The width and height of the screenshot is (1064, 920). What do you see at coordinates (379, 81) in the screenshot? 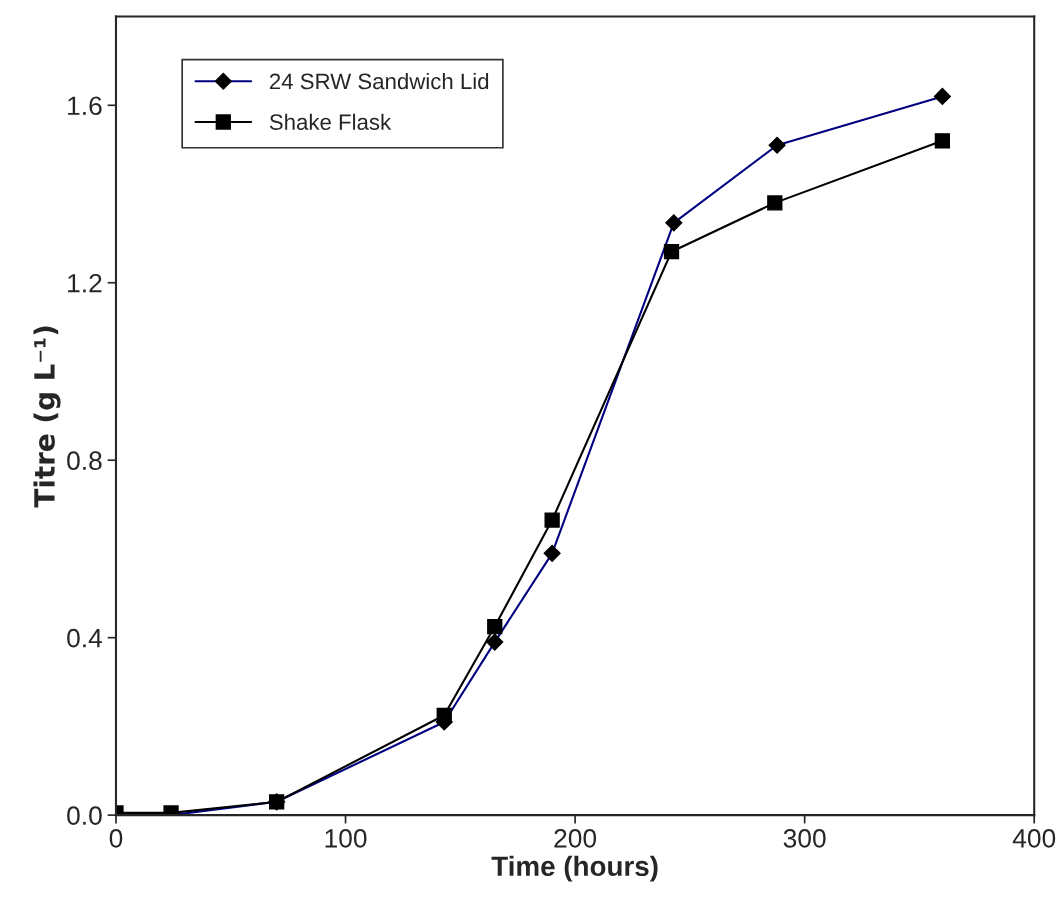
I see `legend-label: 24 SRW Sandwich Lid` at bounding box center [379, 81].